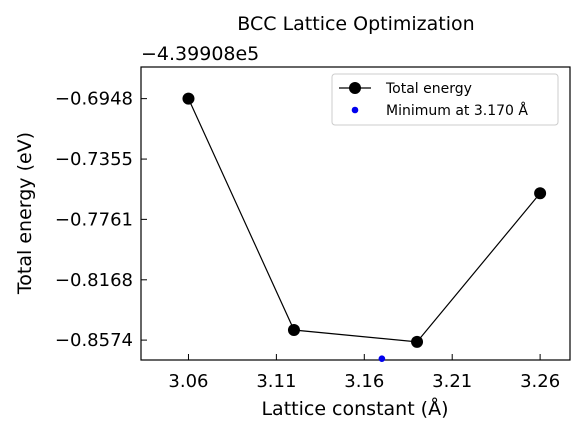  Describe the element at coordinates (355, 110) in the screenshot. I see `legend-minimum-marker` at that location.